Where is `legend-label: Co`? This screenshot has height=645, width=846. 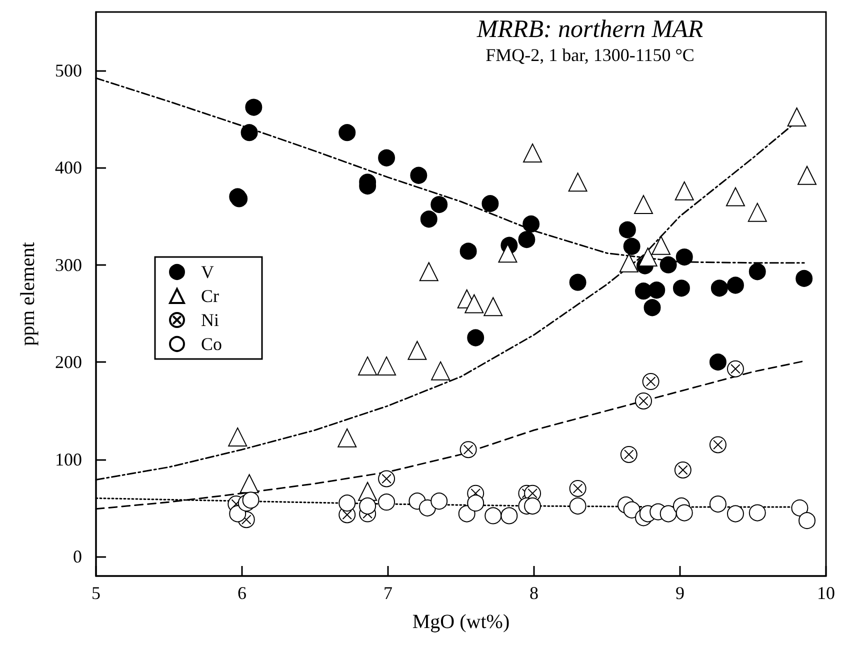
legend-label: Co is located at coordinates (211, 344).